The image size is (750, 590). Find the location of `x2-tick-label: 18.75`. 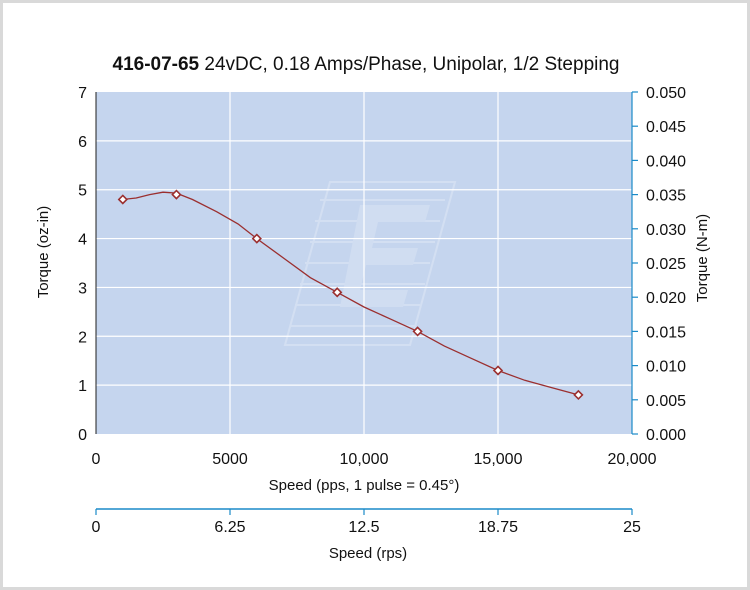

x2-tick-label: 18.75 is located at coordinates (498, 527).